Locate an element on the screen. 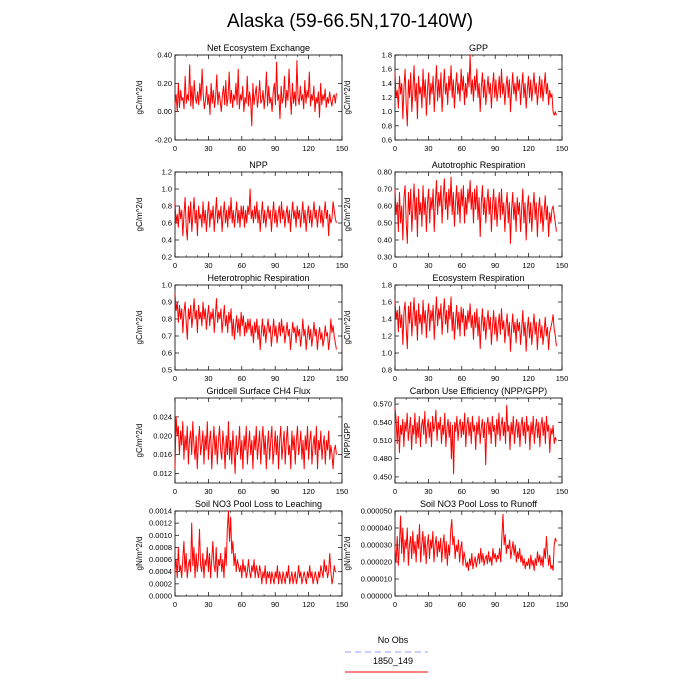  y-tick-label: 0.0000 is located at coordinates (160, 596).